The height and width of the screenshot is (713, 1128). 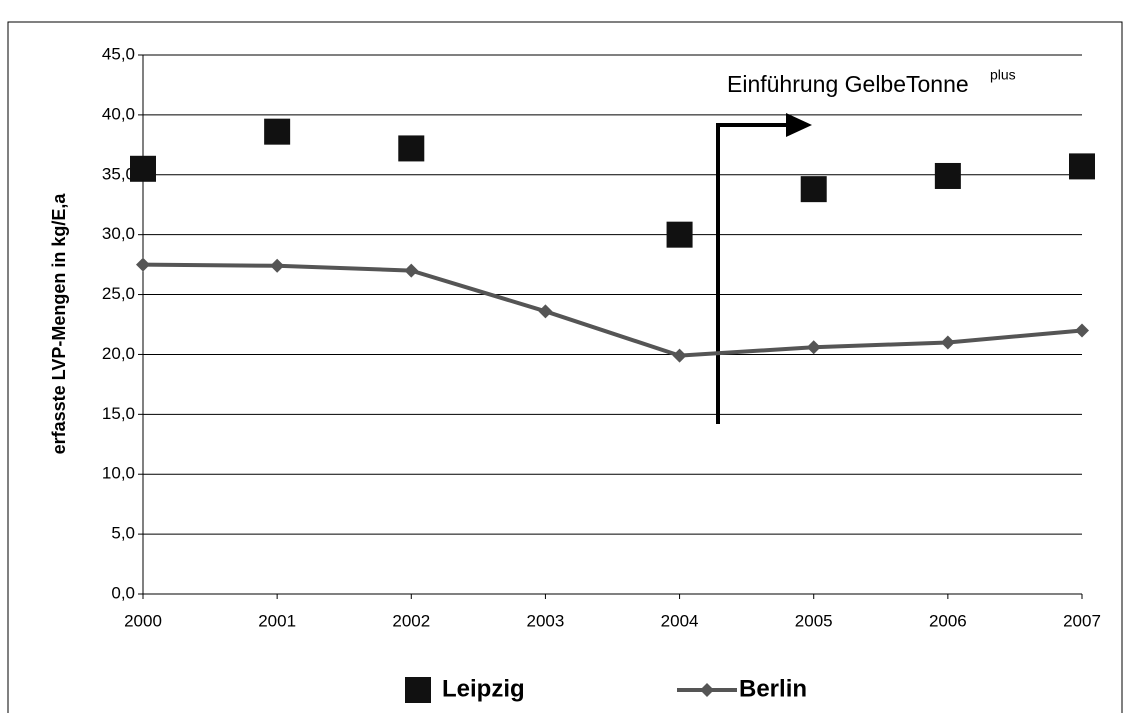 What do you see at coordinates (143, 620) in the screenshot?
I see `x-tick-label: 2000` at bounding box center [143, 620].